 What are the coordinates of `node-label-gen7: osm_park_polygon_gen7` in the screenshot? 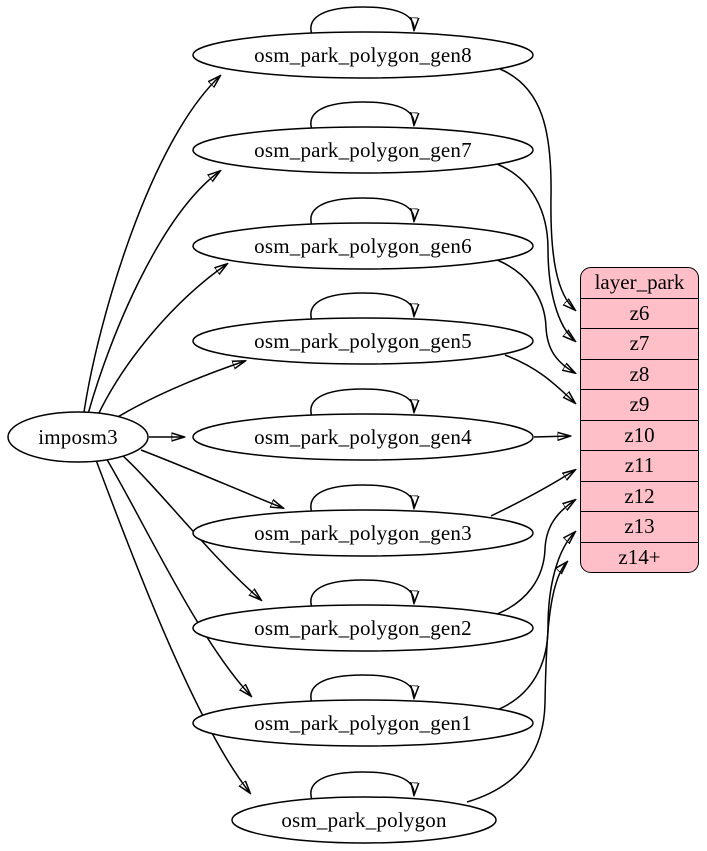 It's located at (363, 149).